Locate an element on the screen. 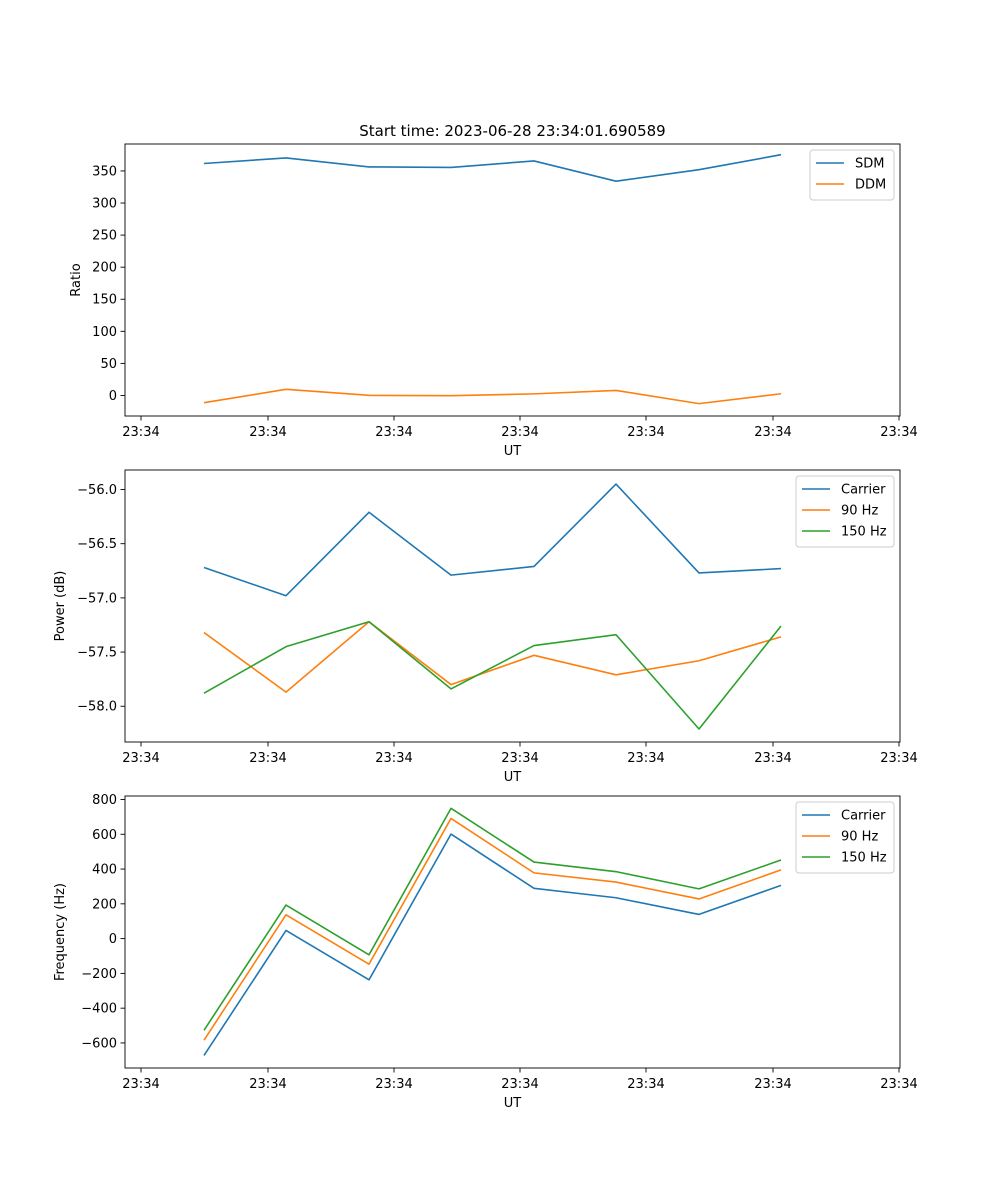 The height and width of the screenshot is (1200, 1000). frequency-y-axis-label: Frequency (Hz) is located at coordinates (60, 932).